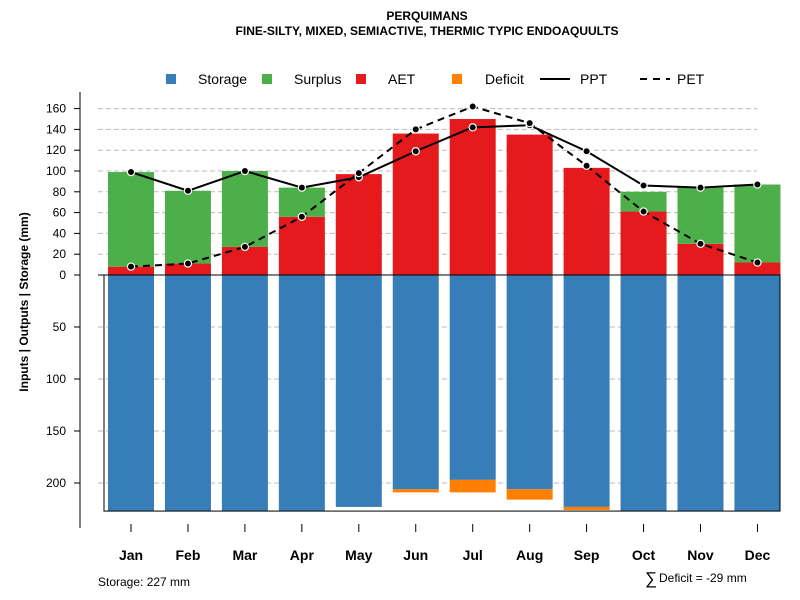 The height and width of the screenshot is (600, 800). What do you see at coordinates (188, 190) in the screenshot?
I see `ppt-point-feb` at bounding box center [188, 190].